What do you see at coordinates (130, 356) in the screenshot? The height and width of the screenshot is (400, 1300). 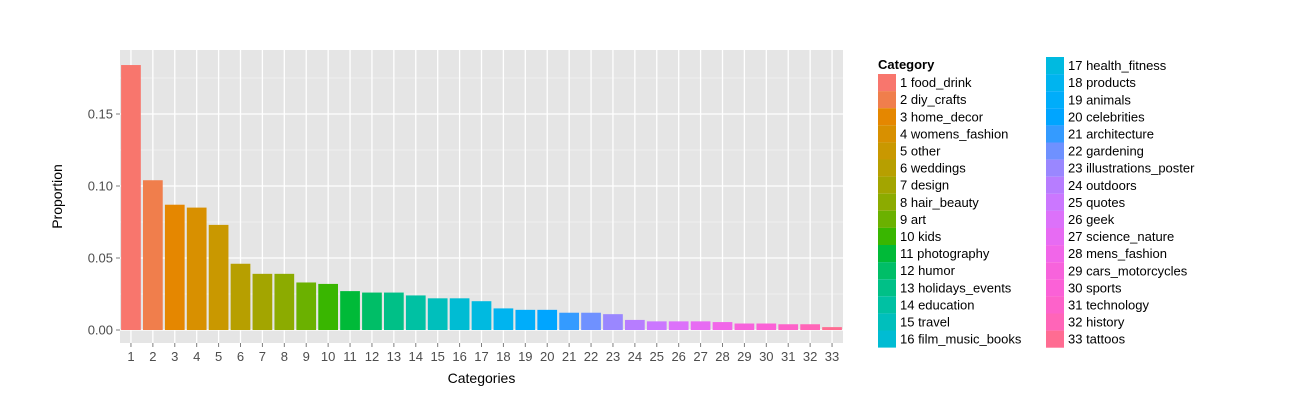 I see `x-tick-label: 1` at bounding box center [130, 356].